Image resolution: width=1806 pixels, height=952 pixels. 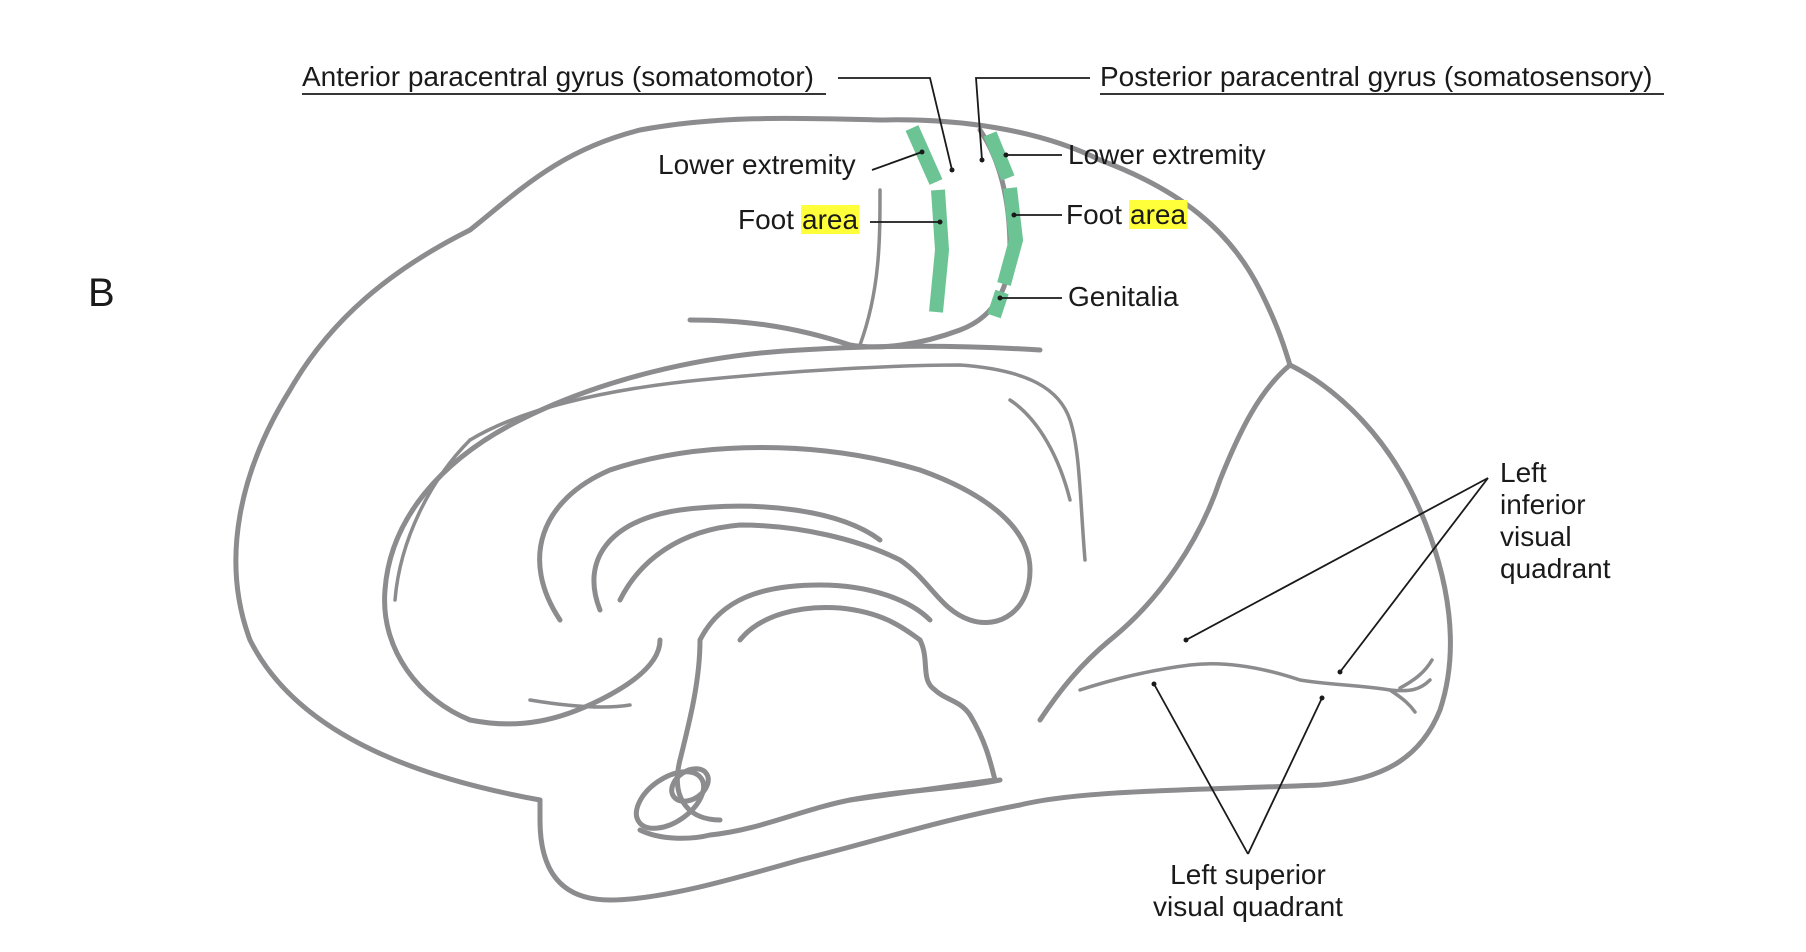 I want to click on lower-extremity-right-label: Lower extremity, so click(x=1167, y=154).